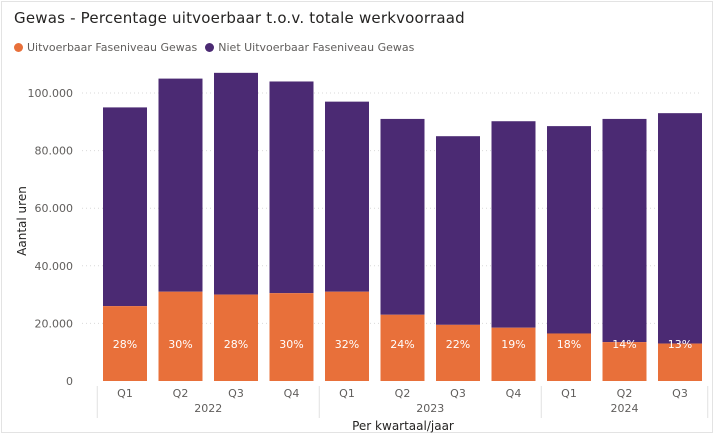 This screenshot has height=436, width=716. I want to click on legend-label-uitvoerbaar: Uitvoerbaar Faseniveau Gewas, so click(112, 47).